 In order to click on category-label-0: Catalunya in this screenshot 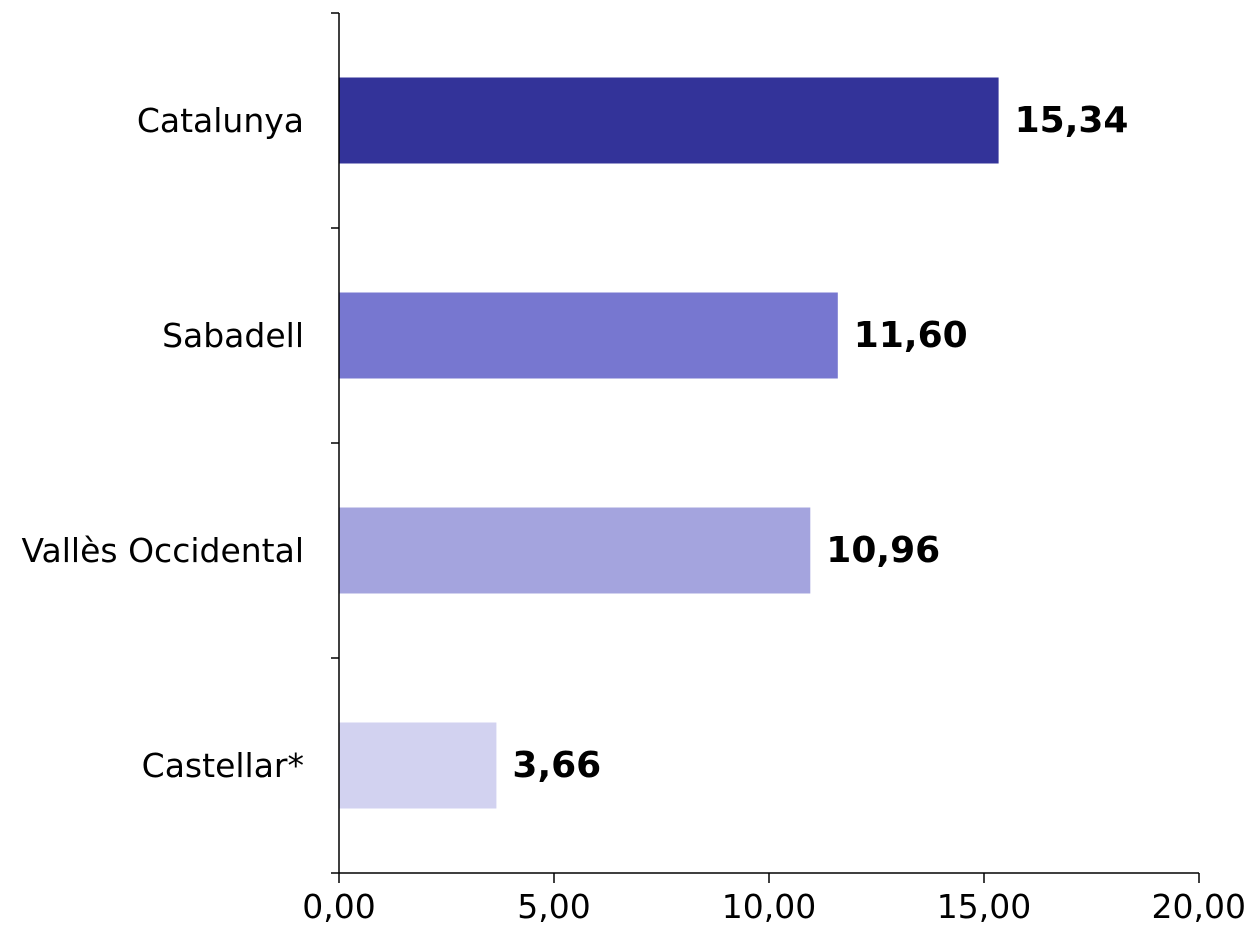, I will do `click(220, 120)`.